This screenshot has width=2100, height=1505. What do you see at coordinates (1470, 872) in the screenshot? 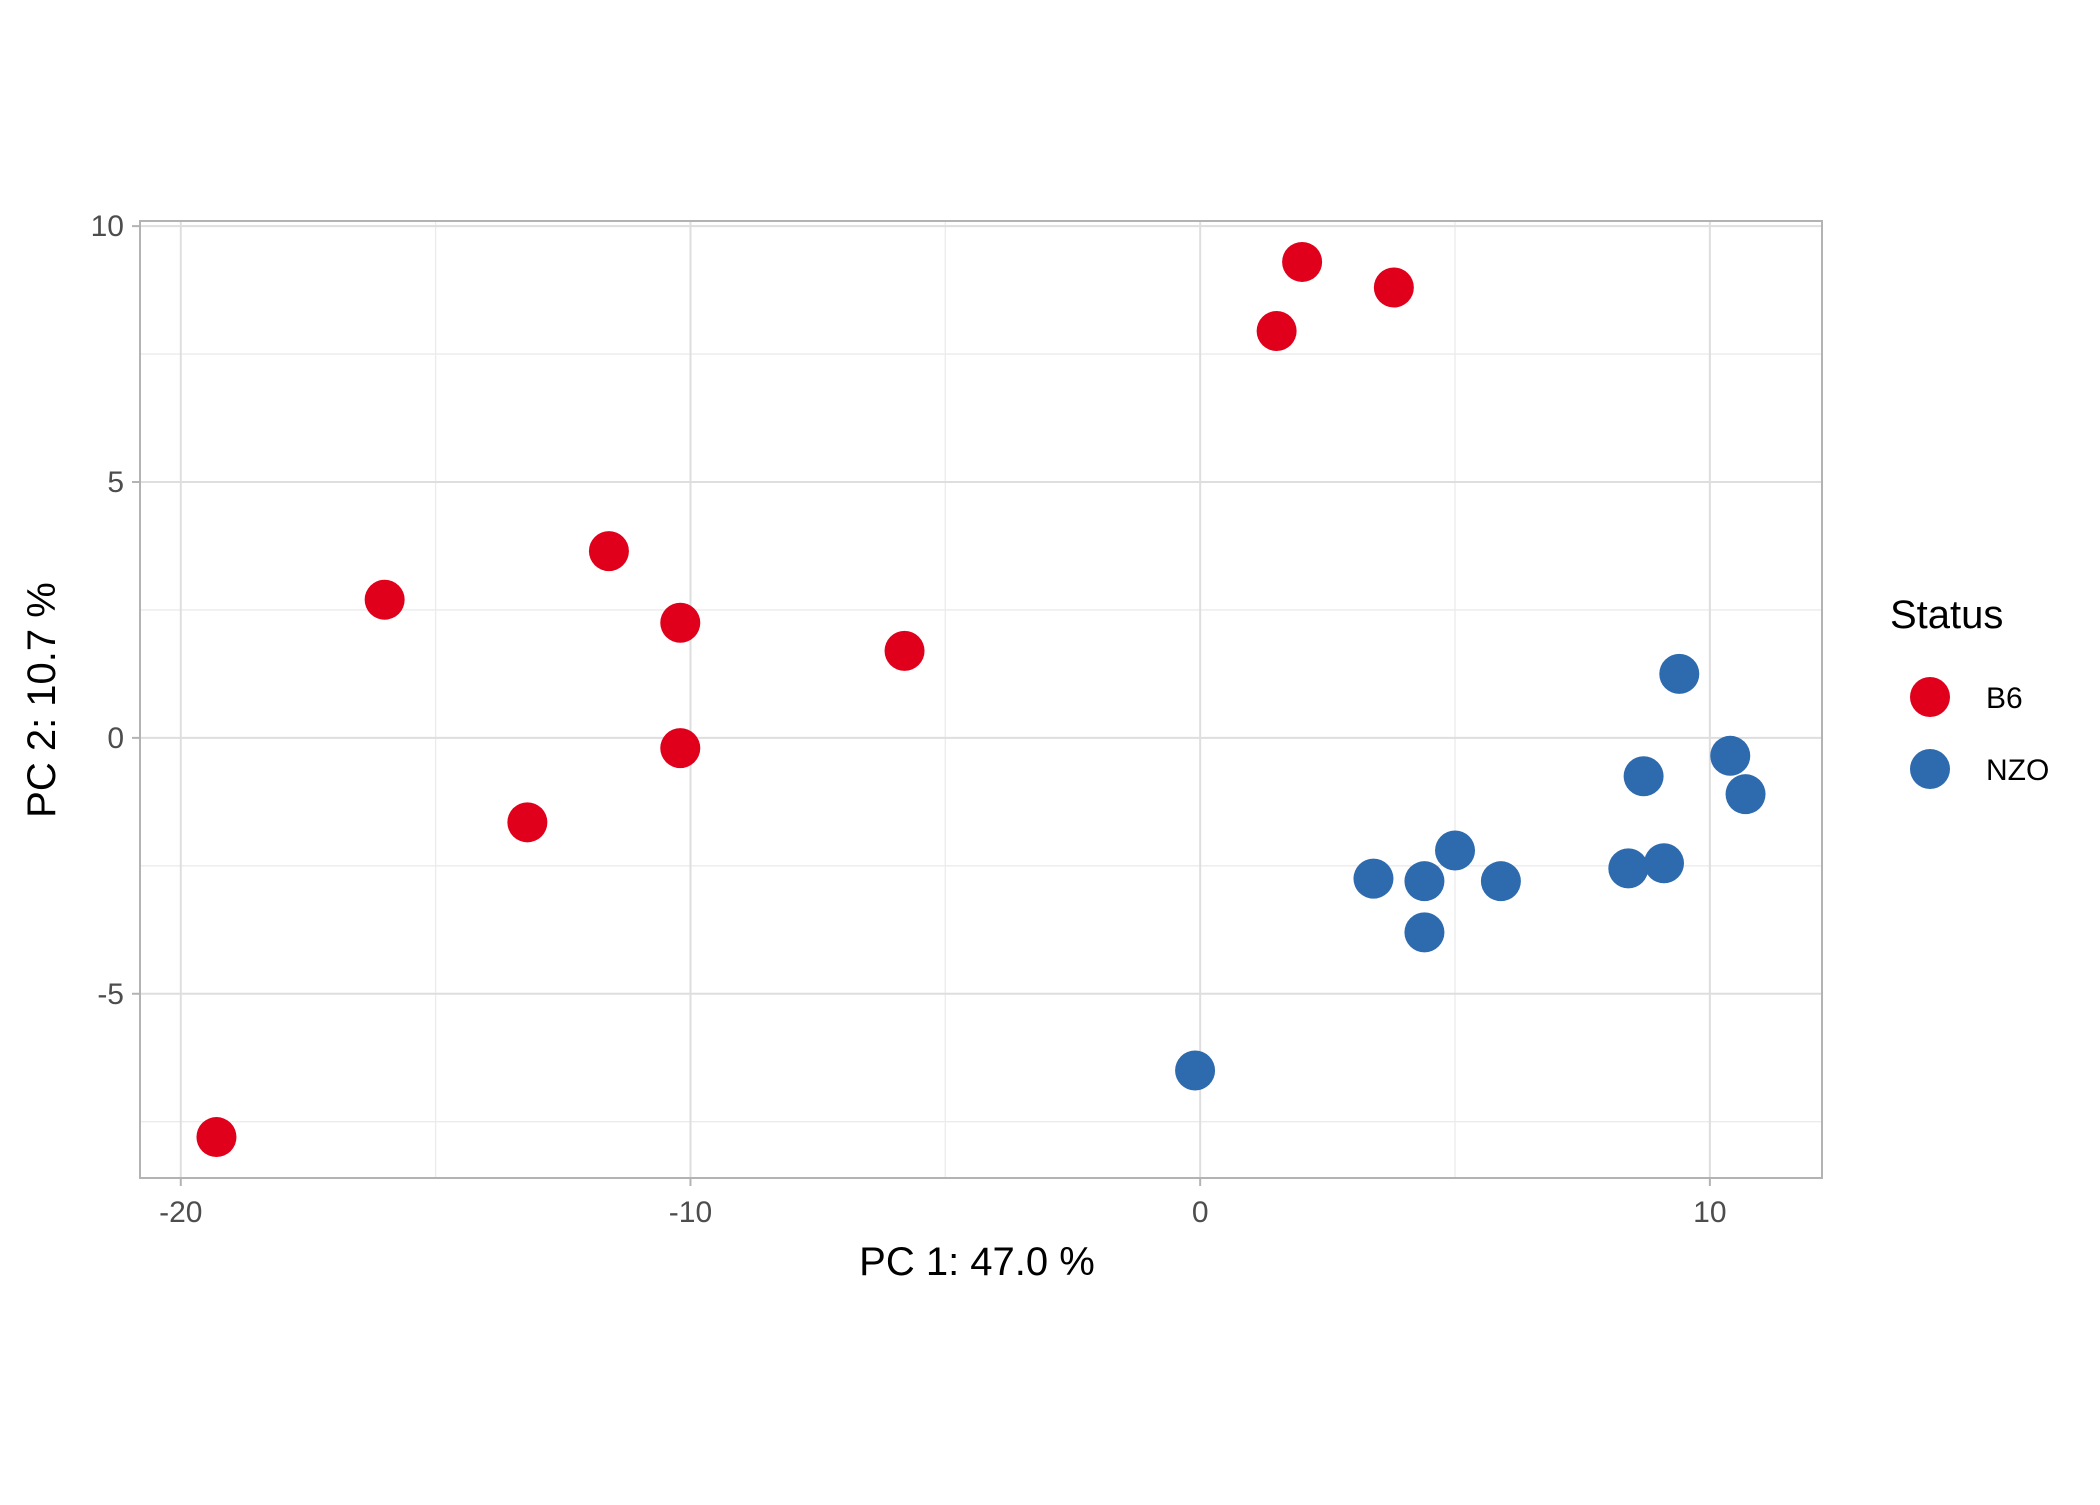
I see `series-nzo` at bounding box center [1470, 872].